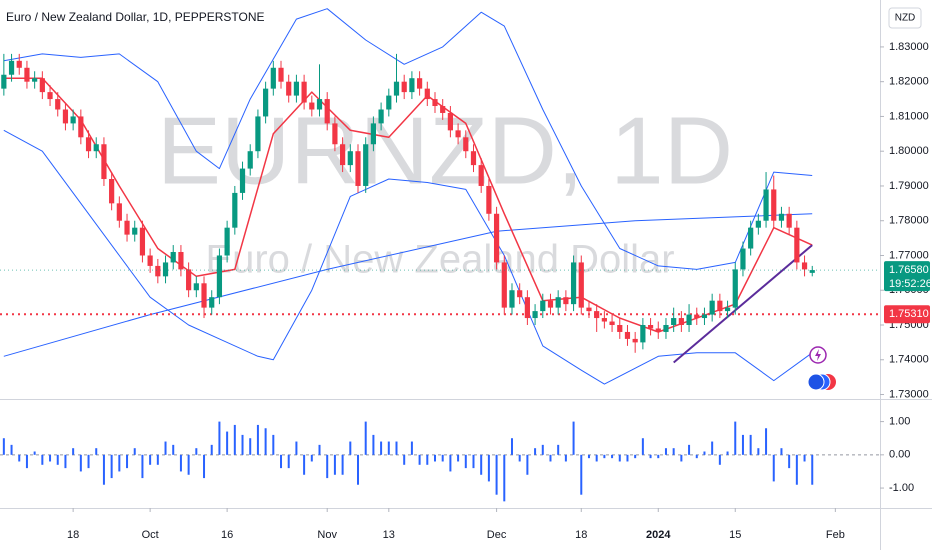 The width and height of the screenshot is (932, 550). I want to click on last-price-box, so click(907, 276).